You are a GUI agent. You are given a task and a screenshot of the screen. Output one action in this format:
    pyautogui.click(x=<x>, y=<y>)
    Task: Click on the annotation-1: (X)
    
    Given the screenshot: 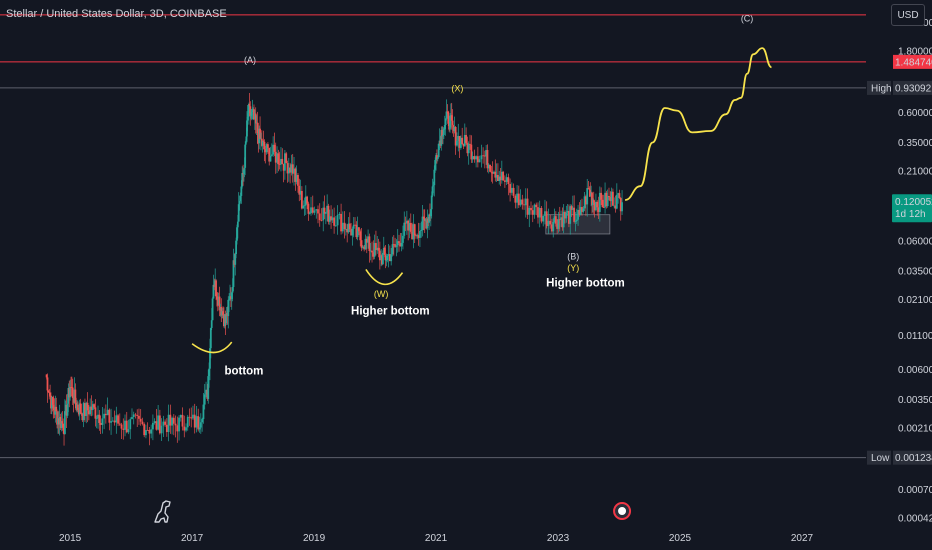 What is the action you would take?
    pyautogui.click(x=457, y=89)
    